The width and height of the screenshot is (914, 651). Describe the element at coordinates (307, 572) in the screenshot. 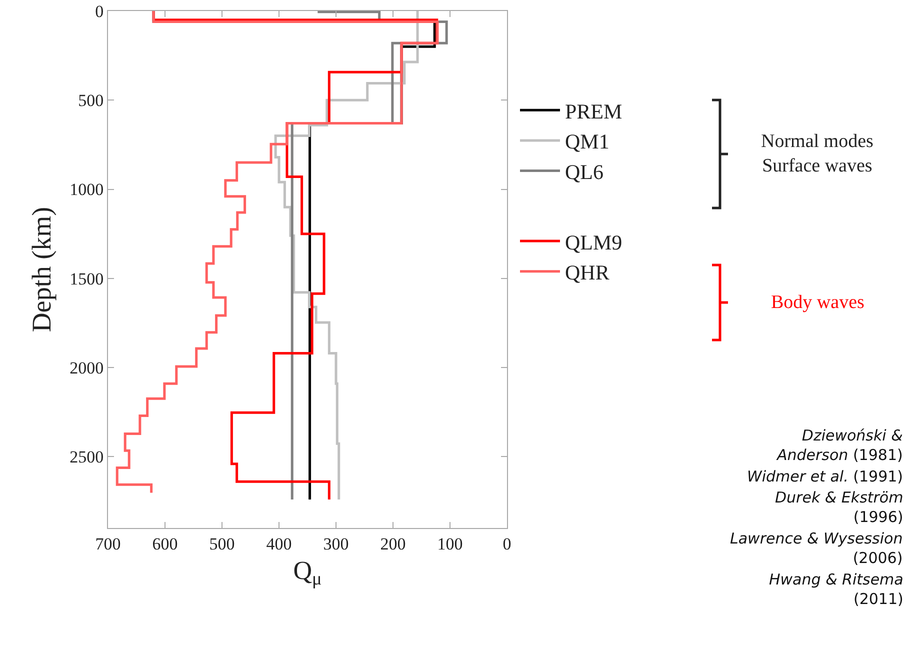

I see `x-axis-title: Q$_{μ}$` at that location.